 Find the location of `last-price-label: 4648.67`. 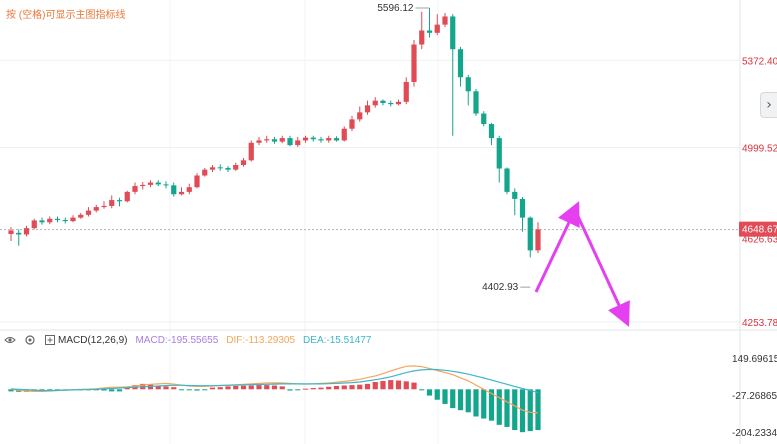

last-price-label: 4648.67 is located at coordinates (759, 230).